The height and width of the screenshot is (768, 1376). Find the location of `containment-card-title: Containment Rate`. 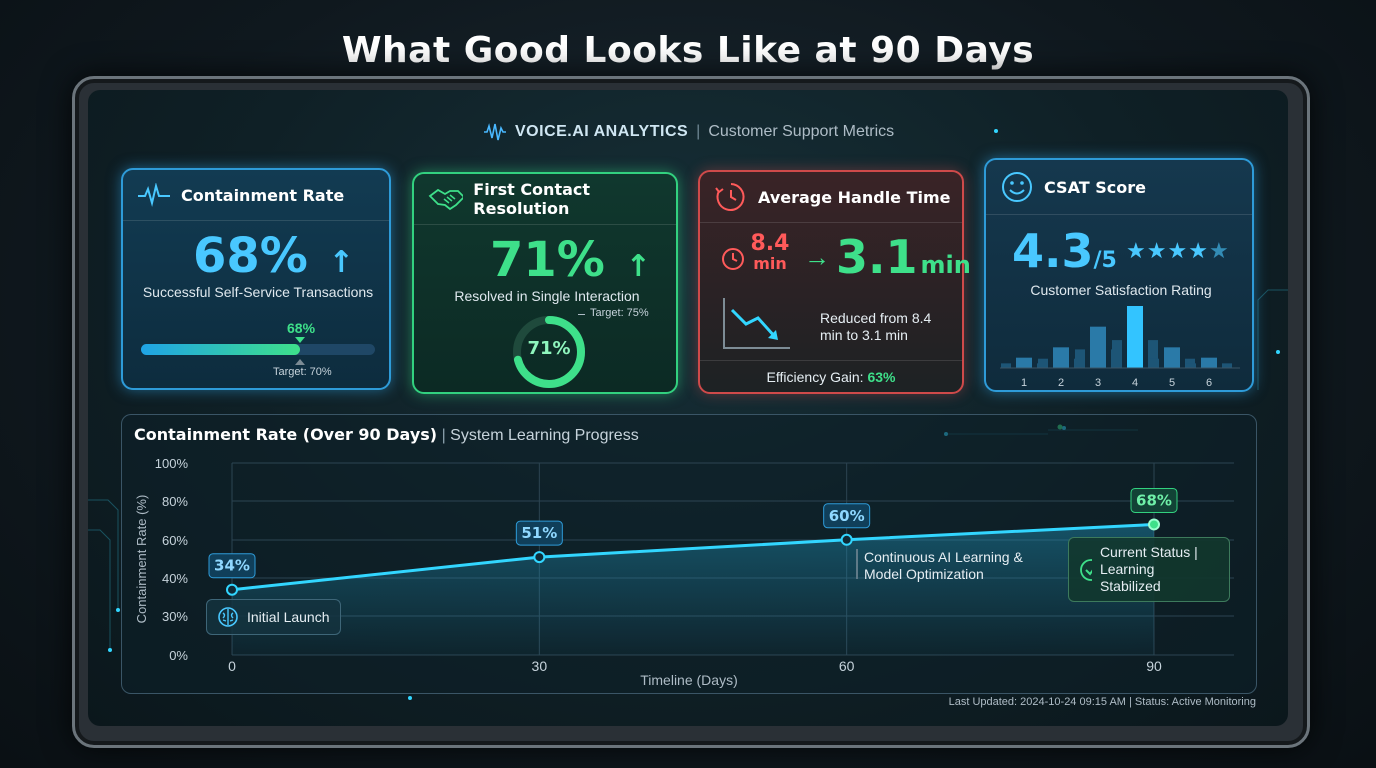

containment-card-title: Containment Rate is located at coordinates (263, 195).